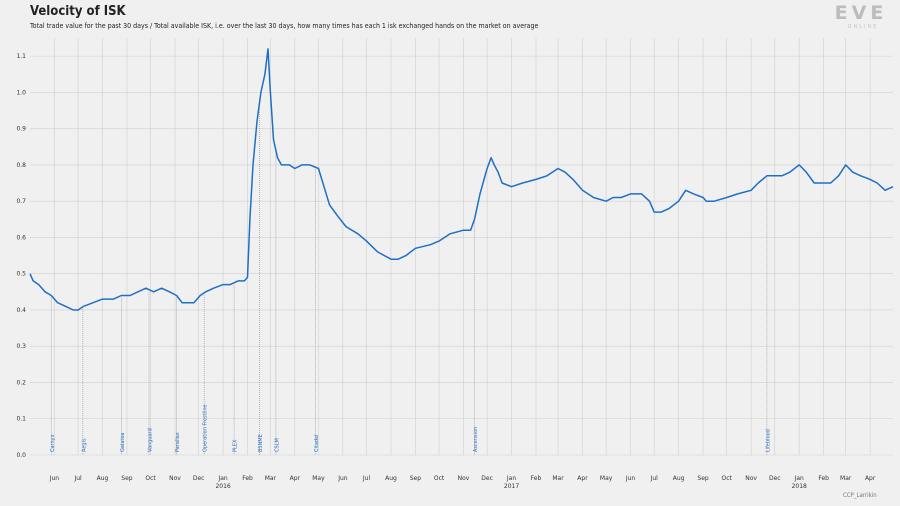 Image resolution: width=900 pixels, height=506 pixels. Describe the element at coordinates (860, 495) in the screenshot. I see `author-credit: CCP_Larrikin` at that location.